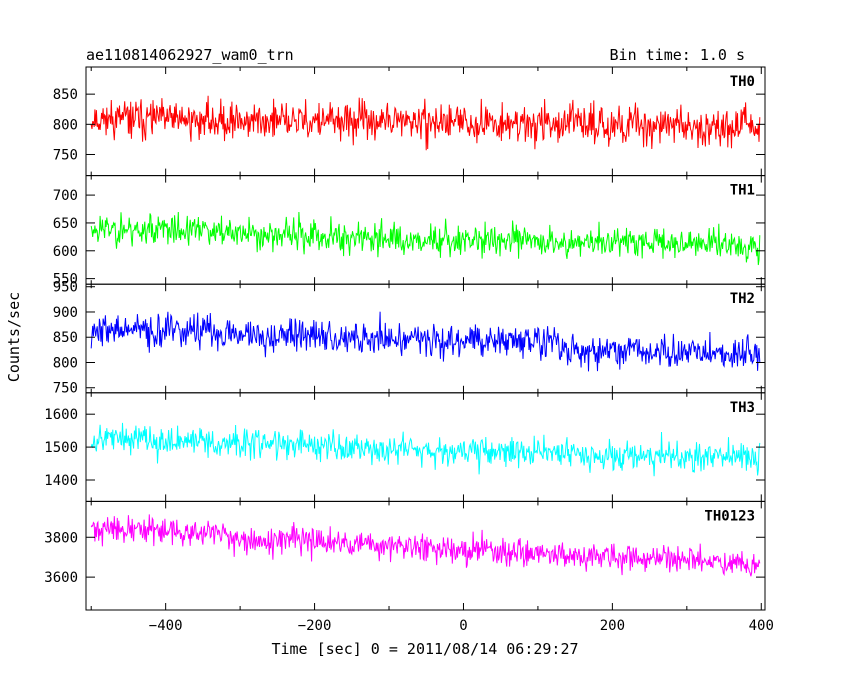  Describe the element at coordinates (65, 196) in the screenshot. I see `y-tick-label: 700` at that location.